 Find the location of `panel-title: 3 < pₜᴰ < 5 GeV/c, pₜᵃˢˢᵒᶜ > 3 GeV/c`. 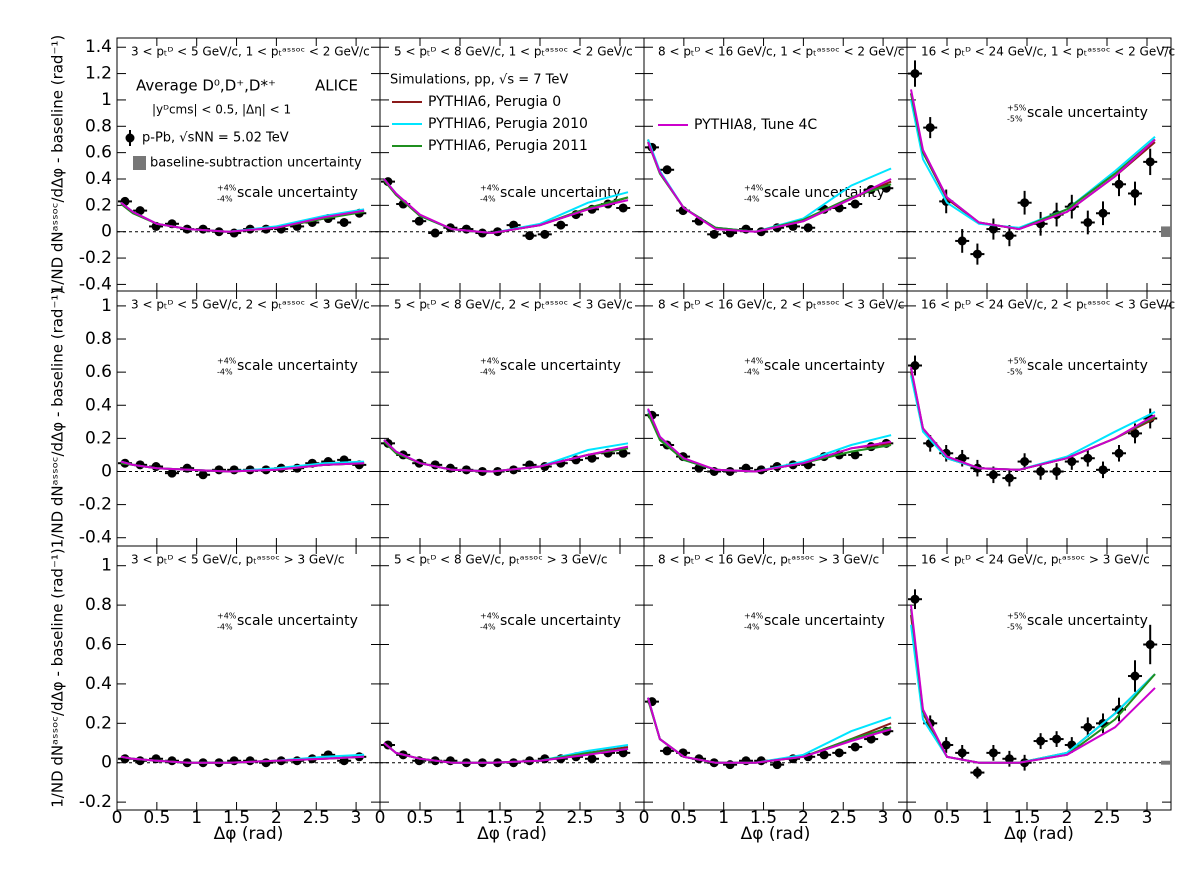

panel-title: 3 < pₜᴰ < 5 GeV/c, pₜᵃˢˢᵒᶜ > 3 GeV/c is located at coordinates (237, 560).